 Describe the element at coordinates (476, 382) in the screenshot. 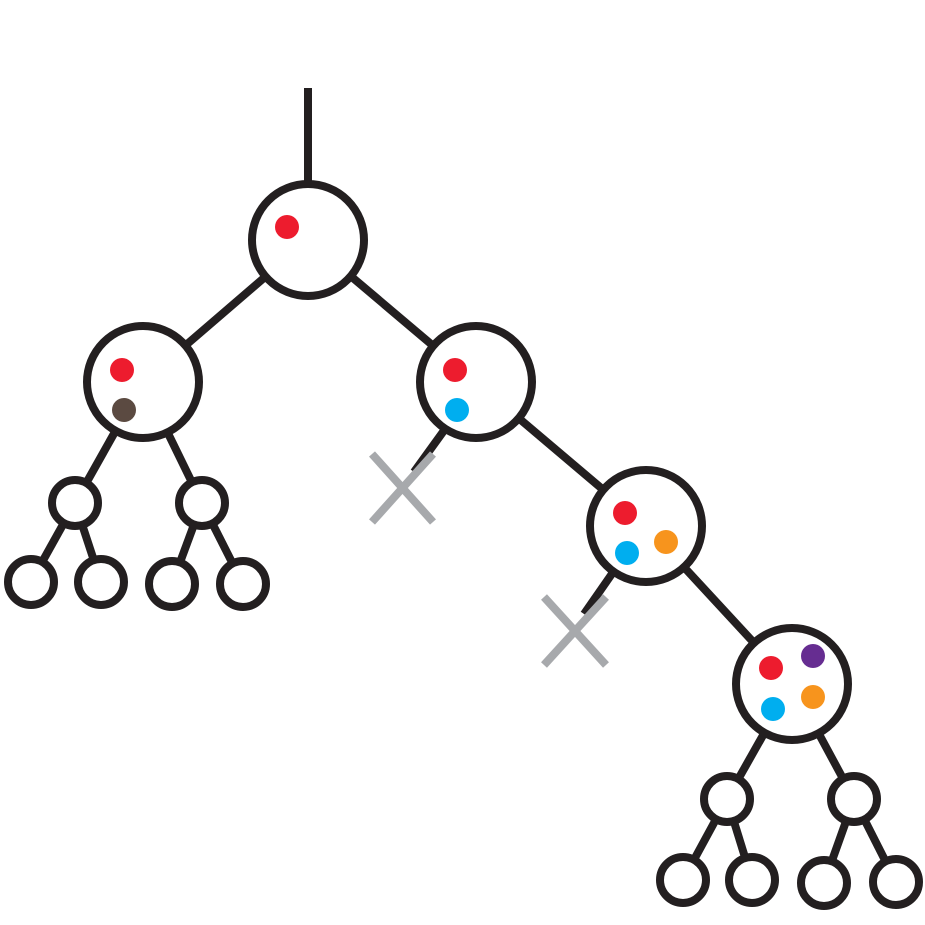

I see `right-node` at that location.